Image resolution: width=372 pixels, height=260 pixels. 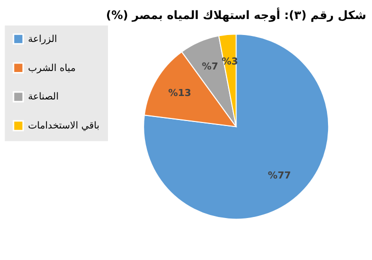 What do you see at coordinates (43, 39) in the screenshot?
I see `legend-label: الزراعة` at bounding box center [43, 39].